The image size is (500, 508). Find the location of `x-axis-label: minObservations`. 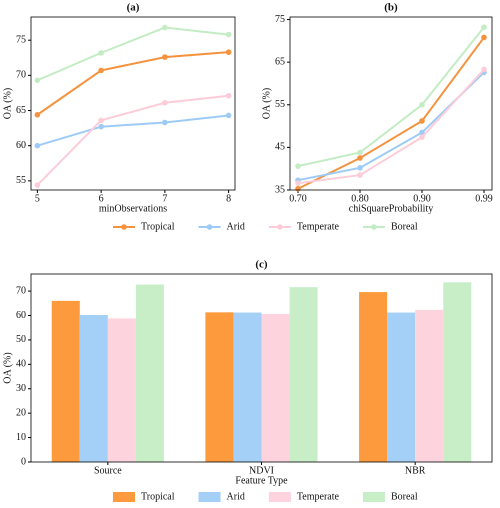

x-axis-label: minObservations is located at coordinates (133, 208).